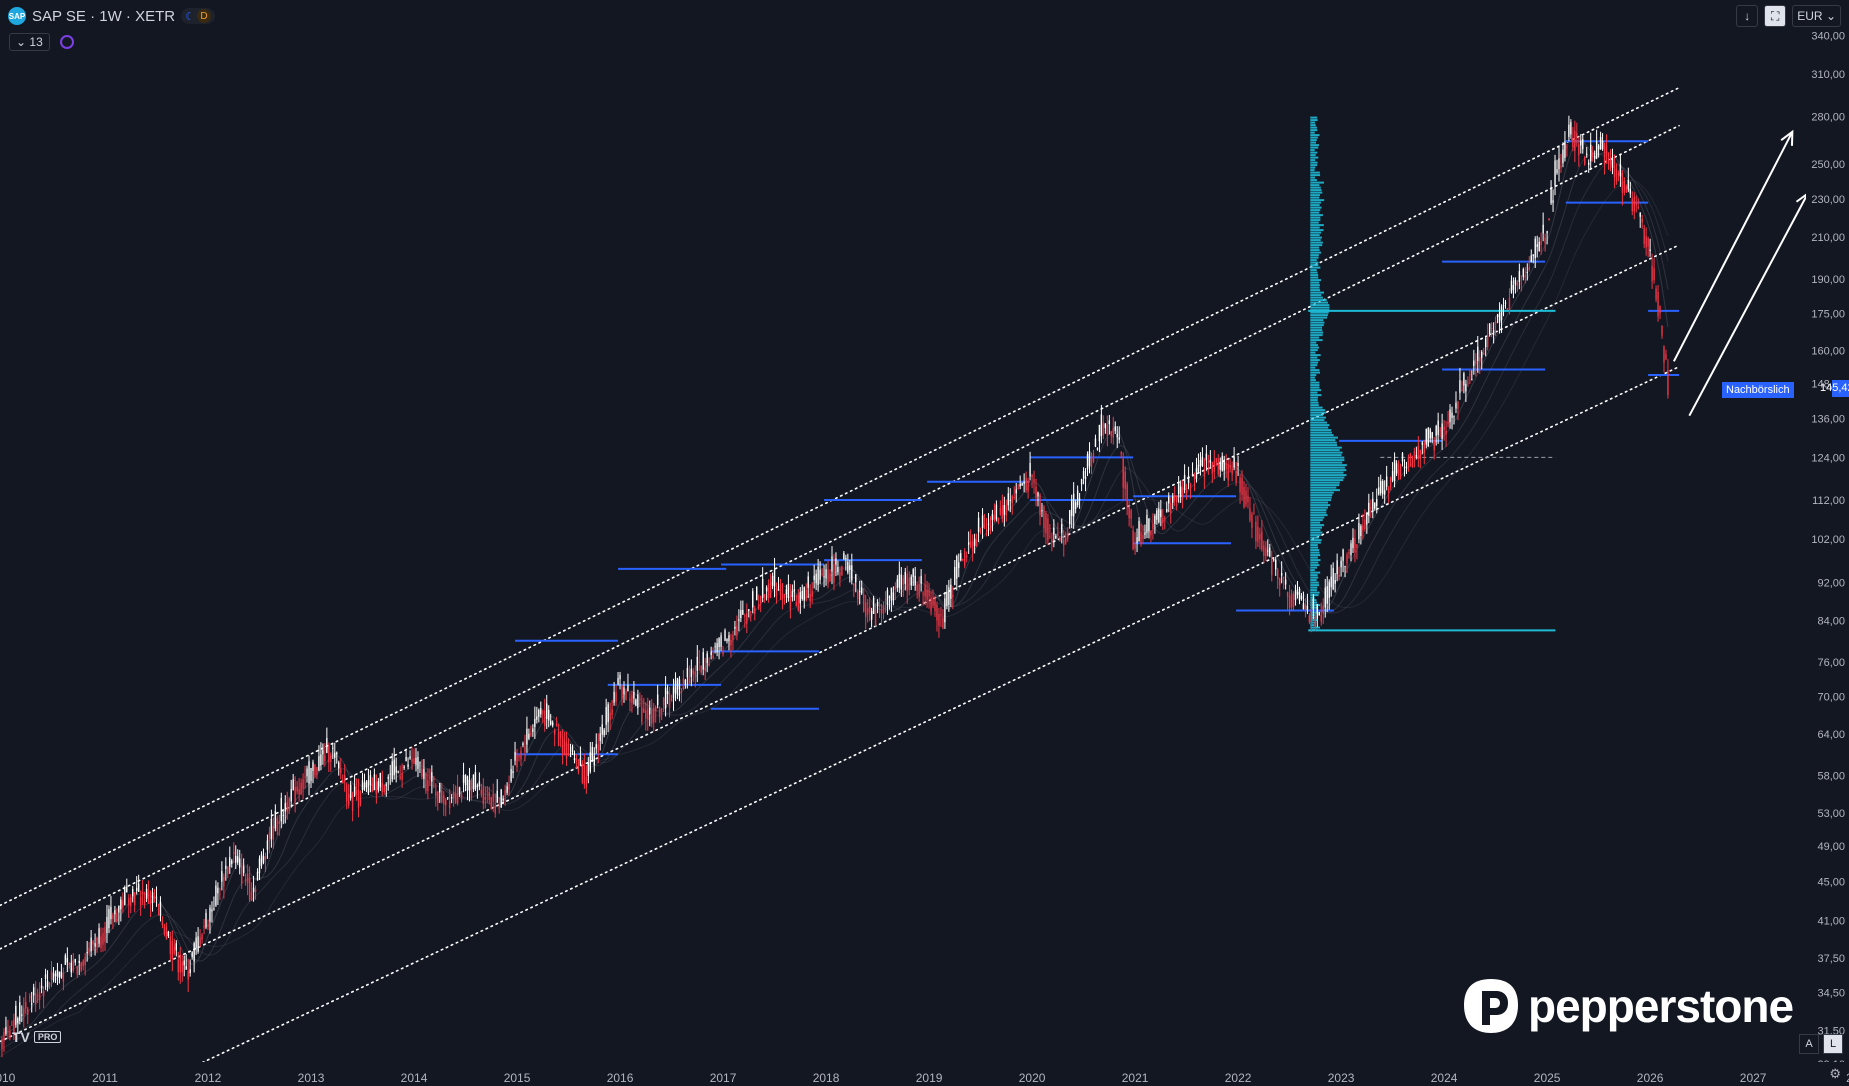 The height and width of the screenshot is (1086, 1849). What do you see at coordinates (1810, 16) in the screenshot?
I see `currency-label: EUR` at bounding box center [1810, 16].